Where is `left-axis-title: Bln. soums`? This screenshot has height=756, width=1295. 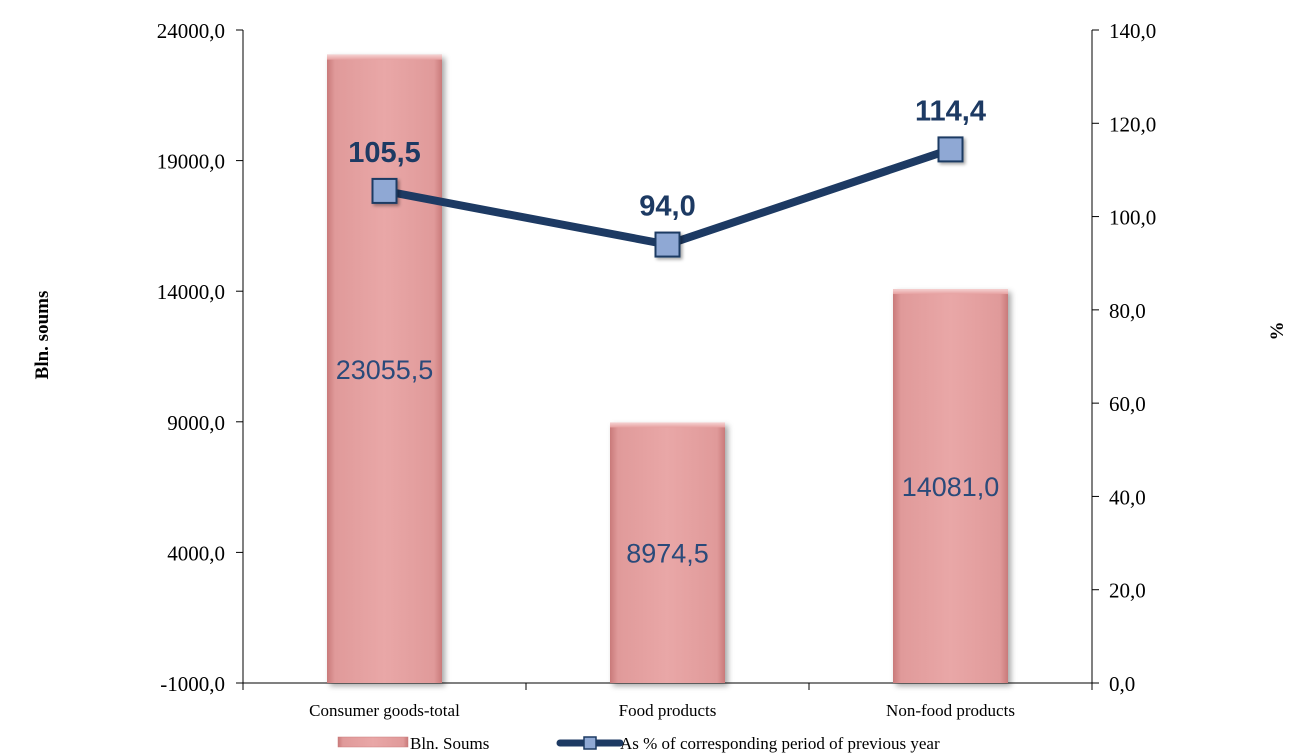 left-axis-title: Bln. soums is located at coordinates (42, 335).